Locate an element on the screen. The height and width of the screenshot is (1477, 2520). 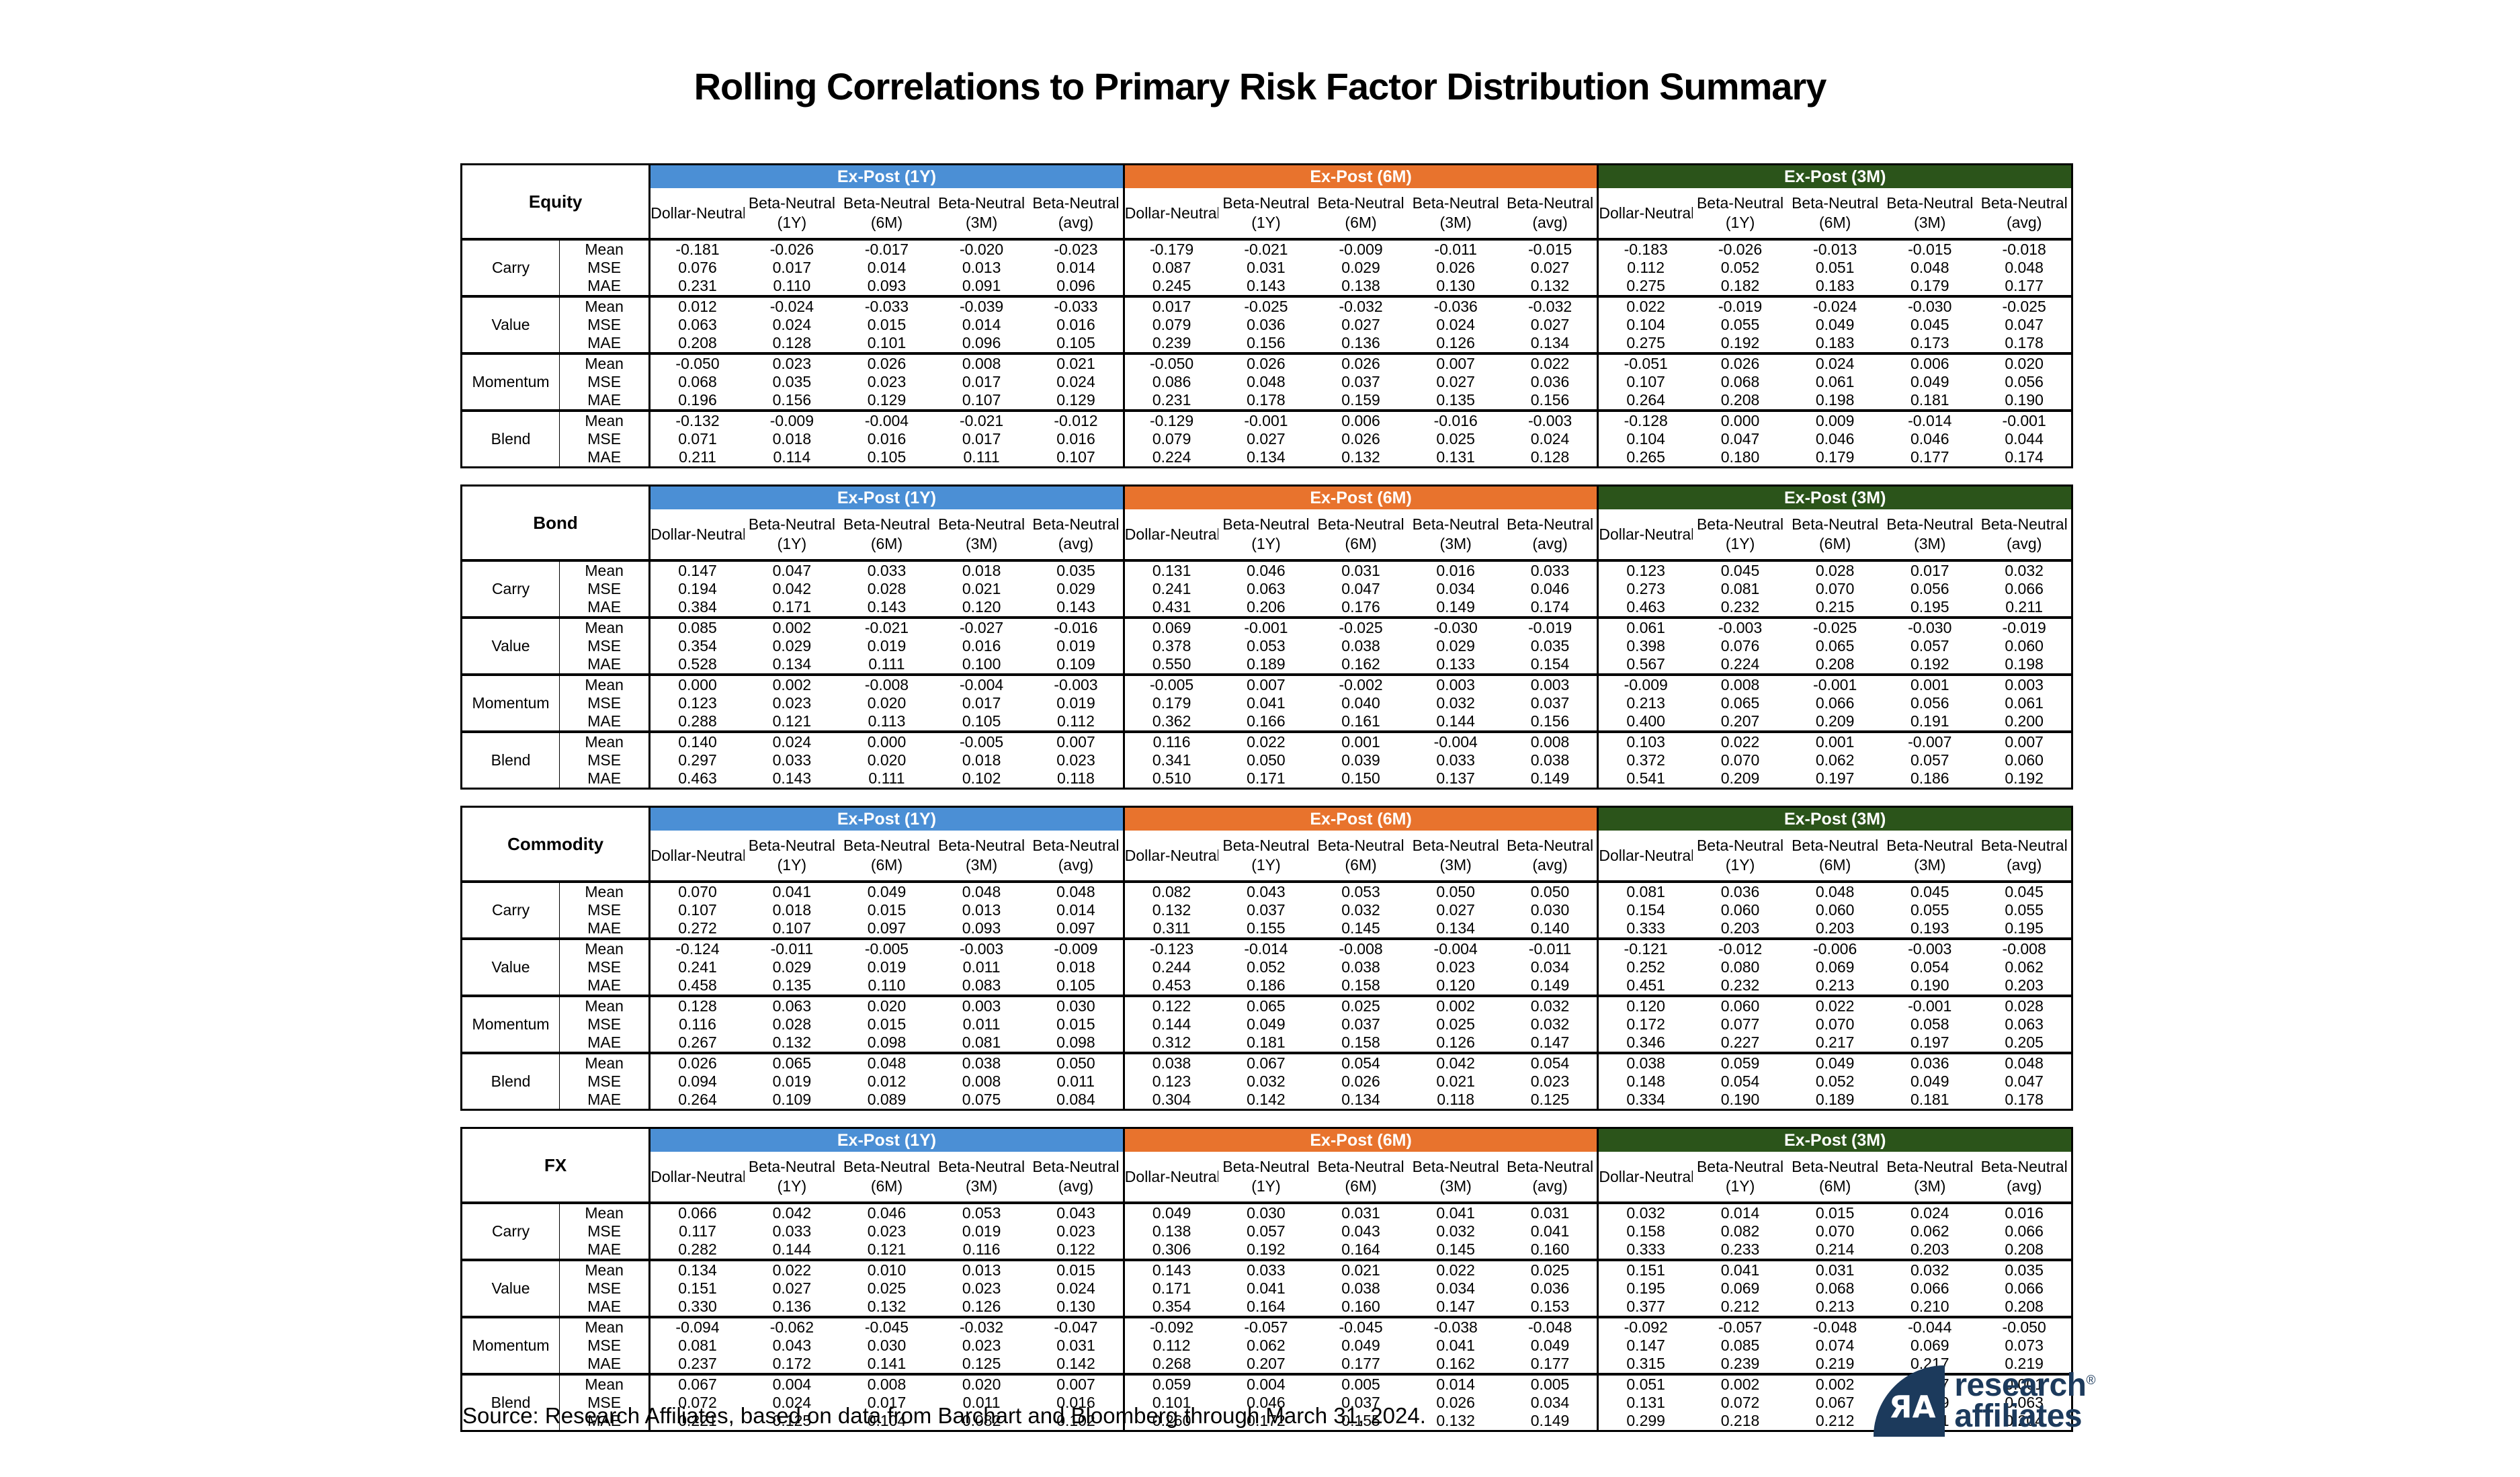
value-cell: -0.047 is located at coordinates (1076, 1326).